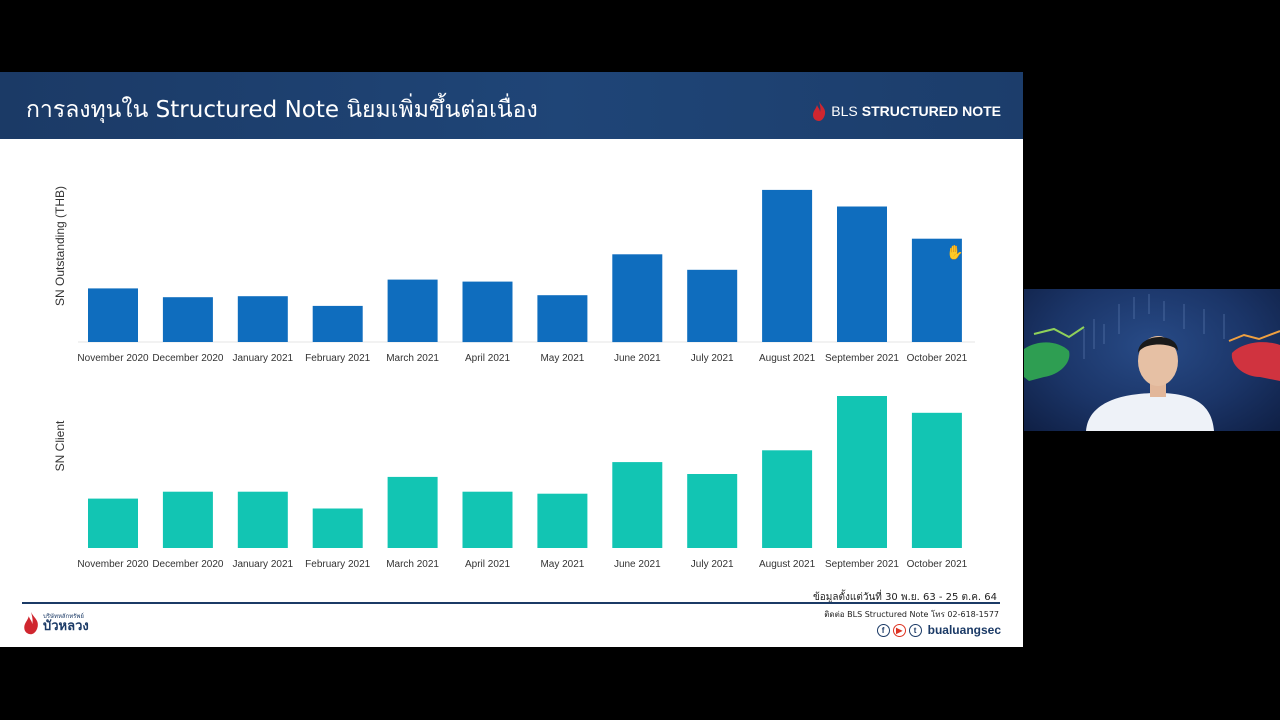  What do you see at coordinates (63, 616) in the screenshot?
I see `company-type: บริษัทหลักทรัพย์` at bounding box center [63, 616].